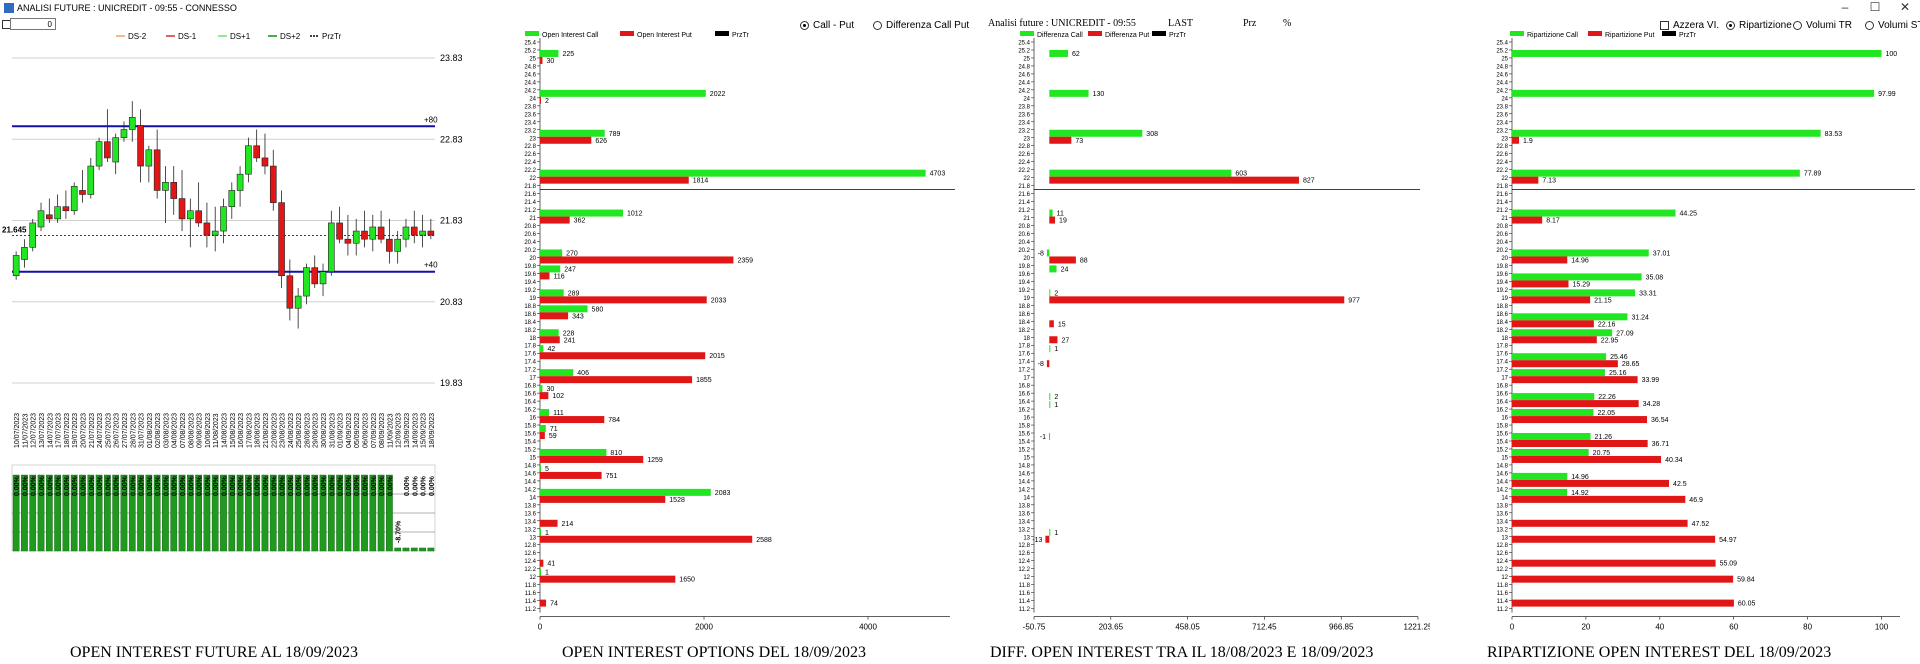 Image resolution: width=1920 pixels, height=664 pixels. What do you see at coordinates (1813, 174) in the screenshot?
I see `call-value-label: 77.89` at bounding box center [1813, 174].